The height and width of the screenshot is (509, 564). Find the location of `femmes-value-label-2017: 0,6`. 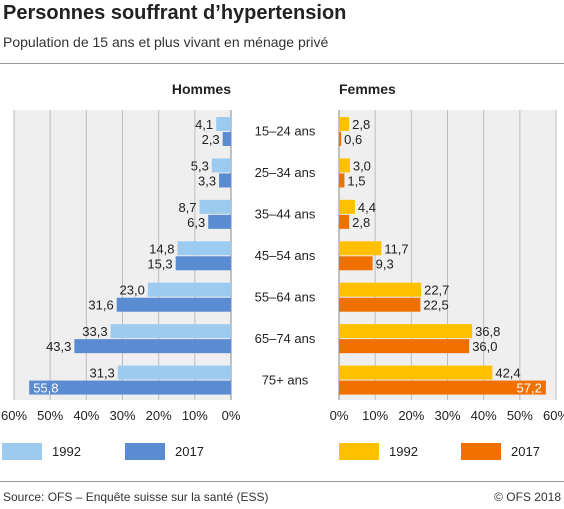

femmes-value-label-2017: 0,6 is located at coordinates (353, 139).